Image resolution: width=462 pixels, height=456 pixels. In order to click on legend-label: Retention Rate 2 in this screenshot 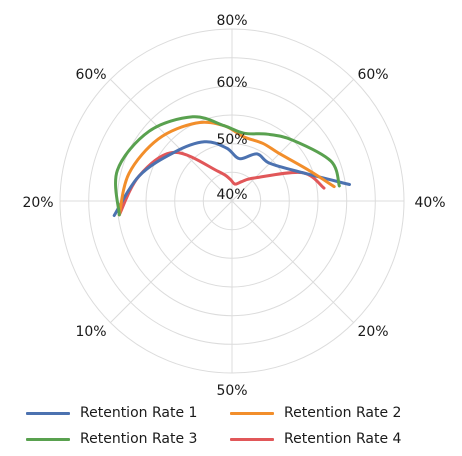, I will do `click(343, 413)`.